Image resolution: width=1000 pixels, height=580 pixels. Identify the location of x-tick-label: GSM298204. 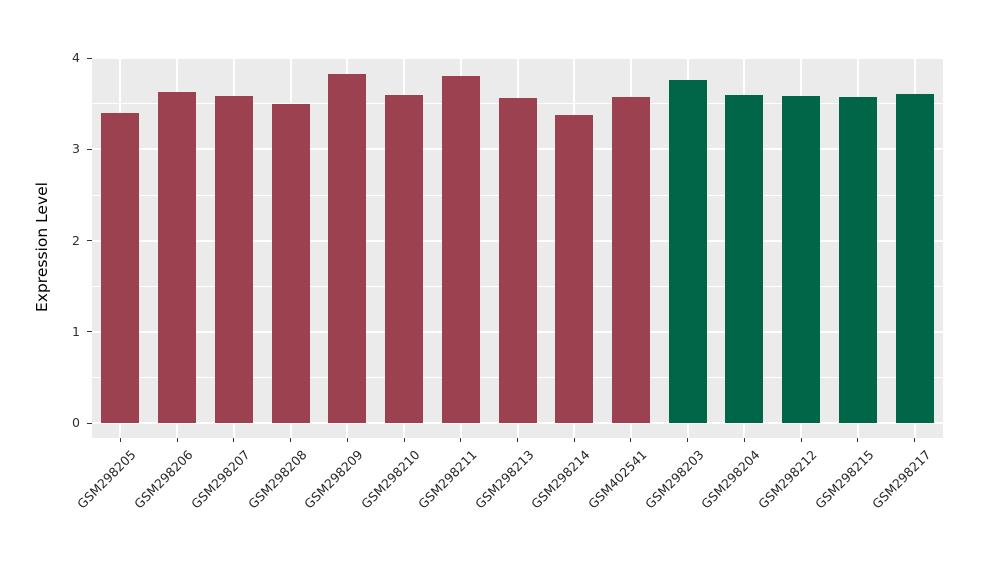
(731, 479).